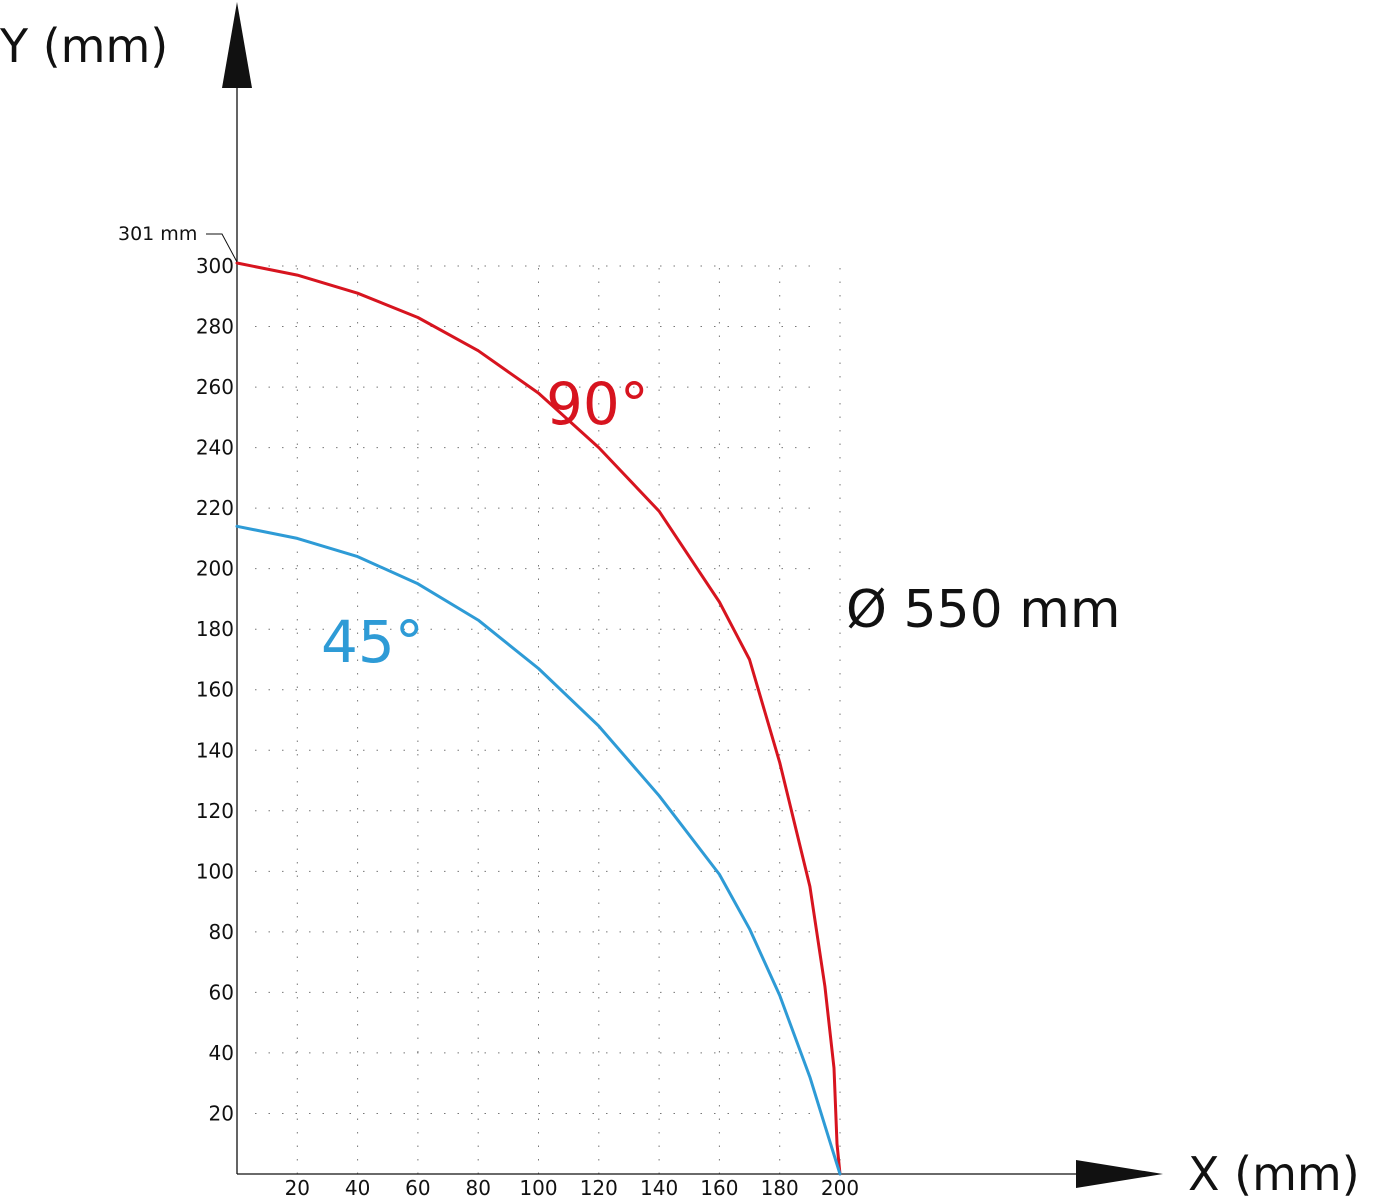 The width and height of the screenshot is (1377, 1200). What do you see at coordinates (215, 448) in the screenshot?
I see `y-tick-label: 240` at bounding box center [215, 448].